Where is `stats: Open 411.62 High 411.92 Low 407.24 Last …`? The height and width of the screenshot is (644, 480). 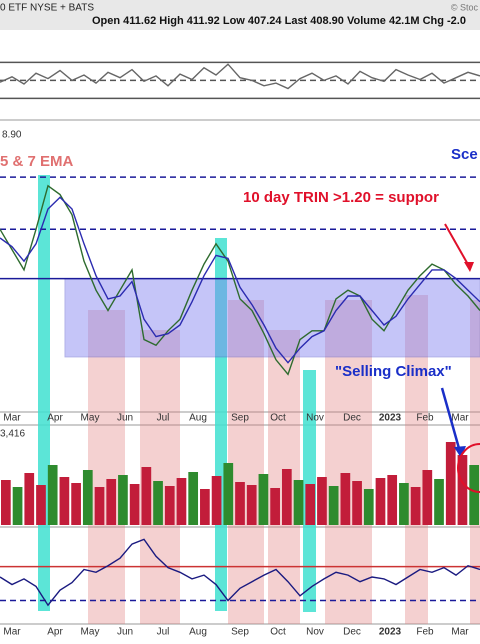
stats: Open 411.62 High 411.92 Low 407.24 Last … is located at coordinates (279, 21).